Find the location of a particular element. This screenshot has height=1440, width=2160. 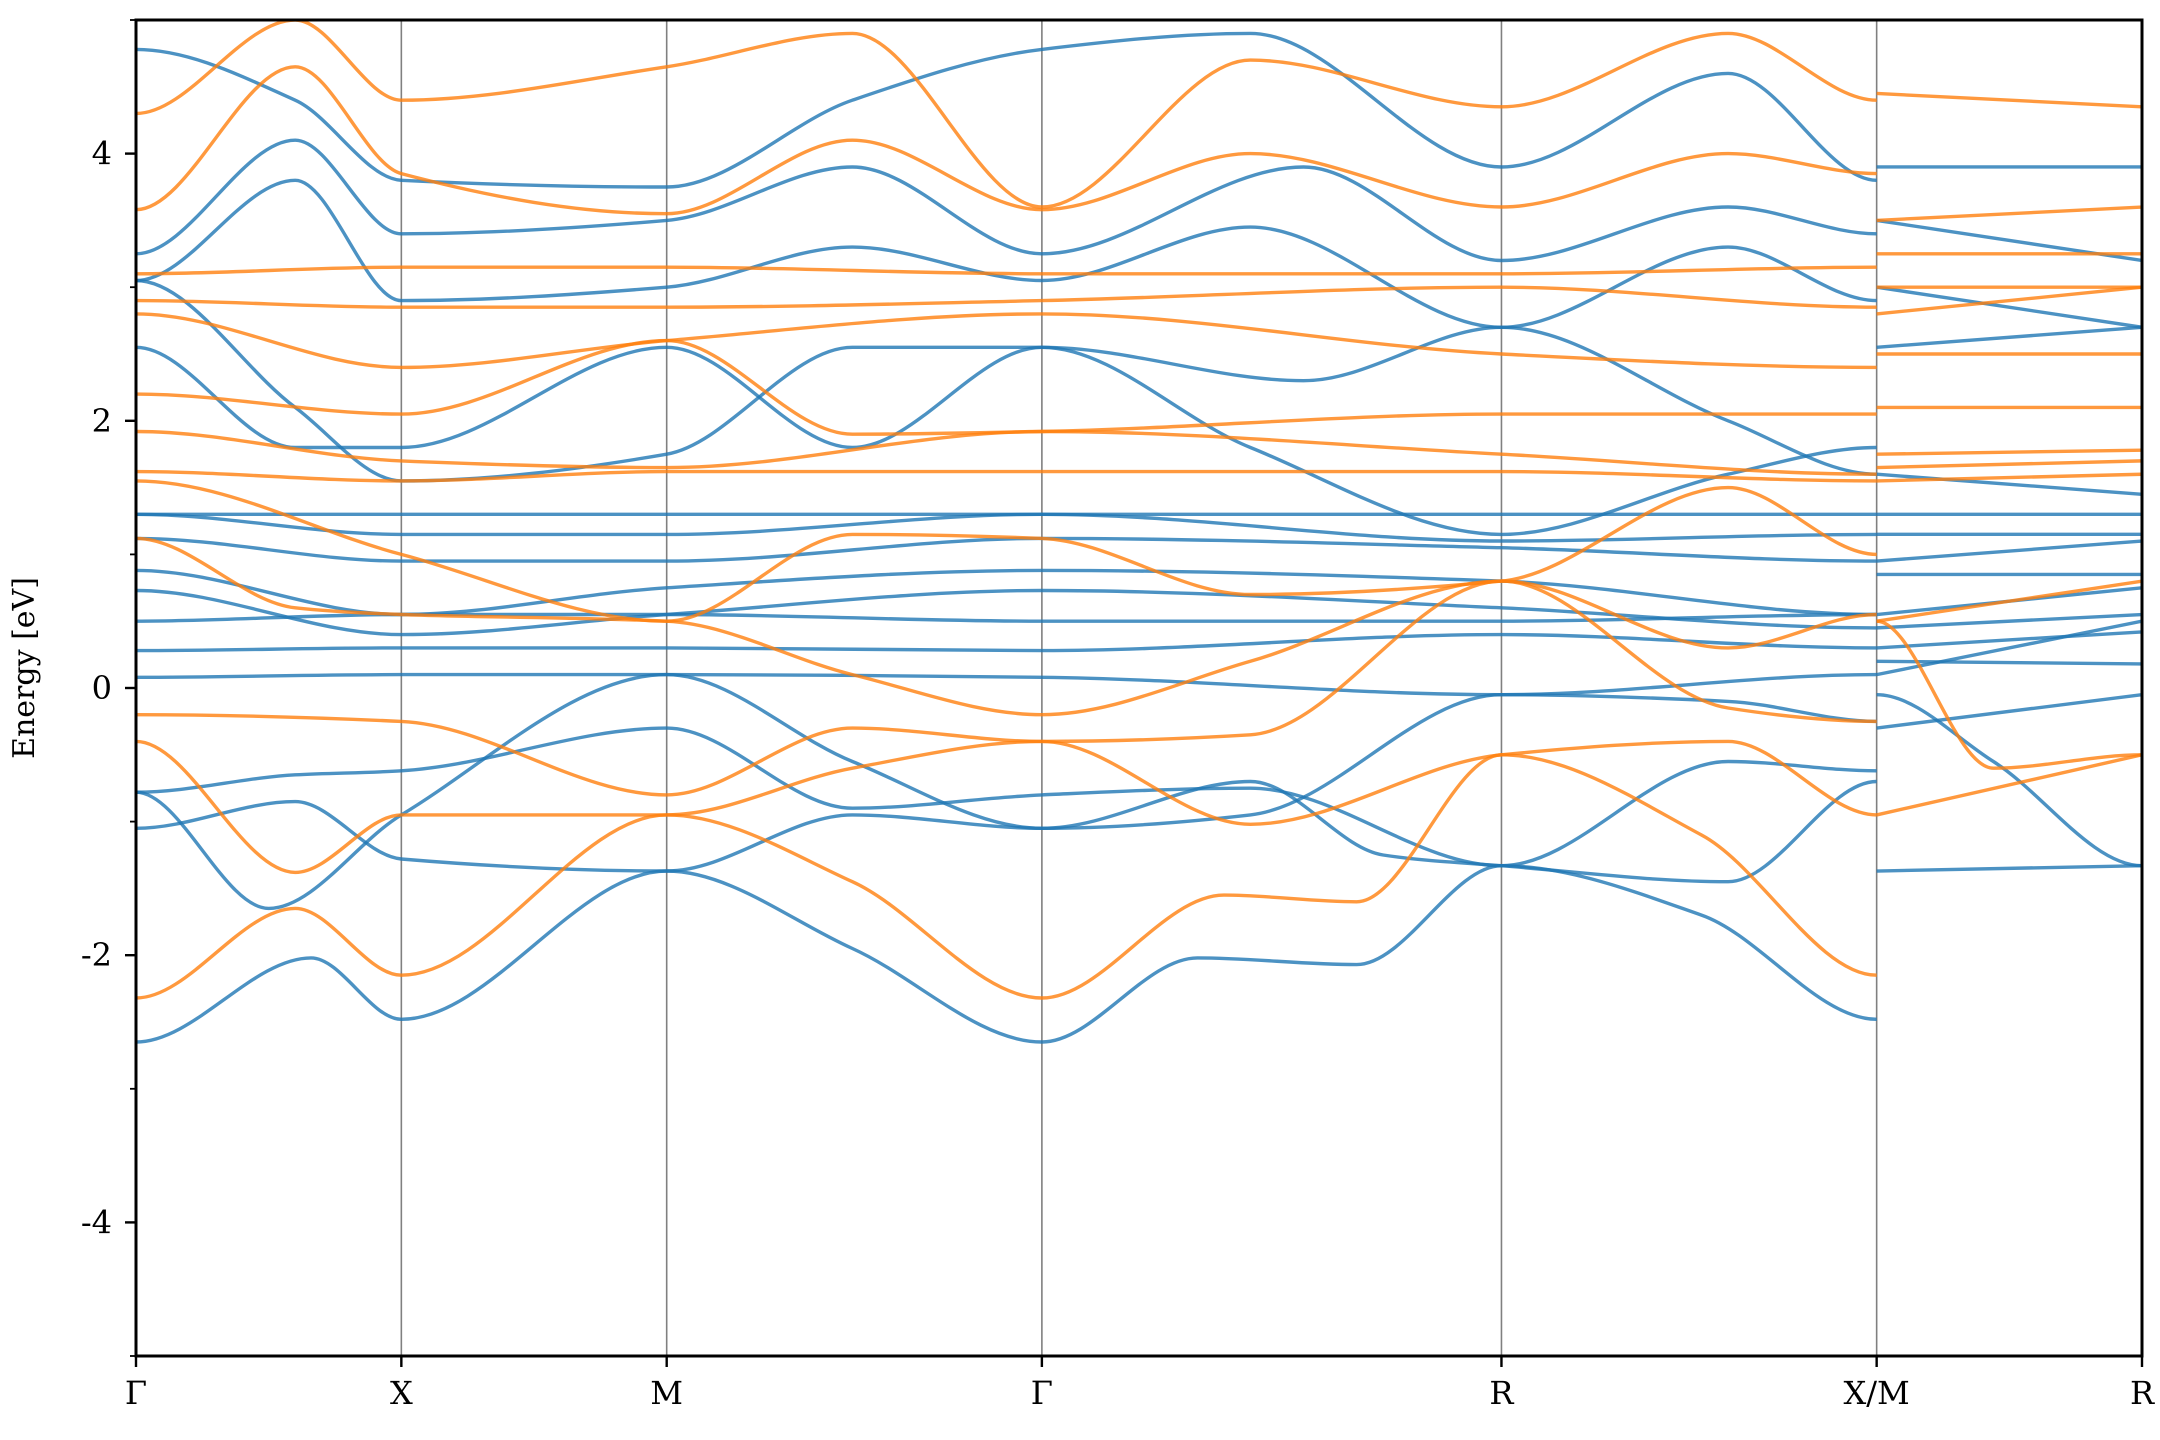

x-tick-label-1: X is located at coordinates (401, 1393).